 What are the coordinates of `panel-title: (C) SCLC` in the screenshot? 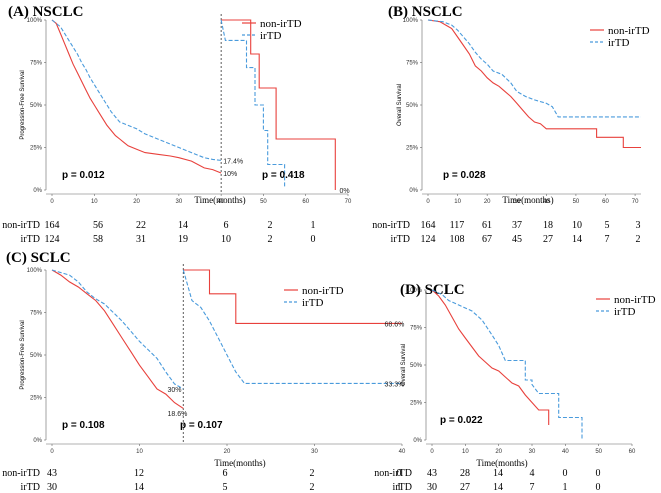 It's located at (38, 258).